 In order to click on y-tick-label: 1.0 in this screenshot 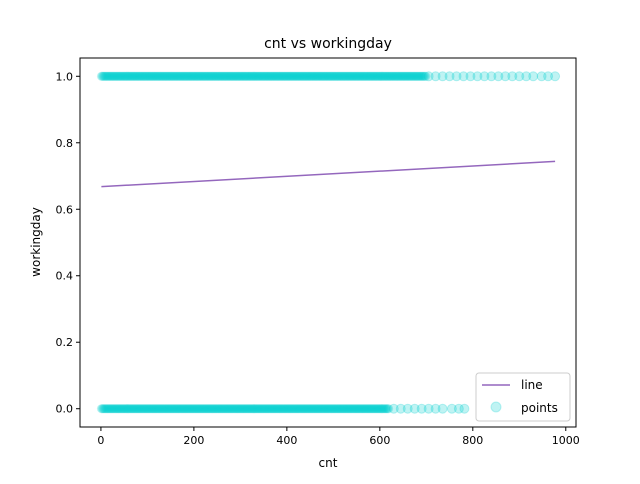, I will do `click(65, 76)`.